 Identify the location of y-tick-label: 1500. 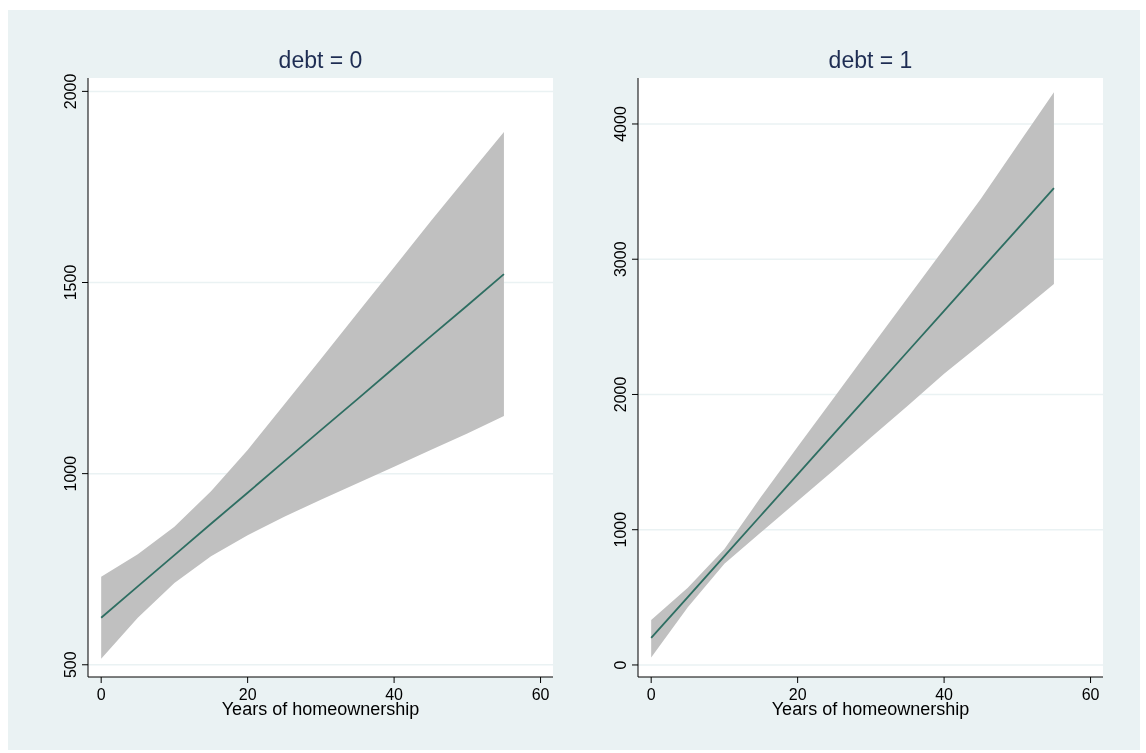
(70, 282).